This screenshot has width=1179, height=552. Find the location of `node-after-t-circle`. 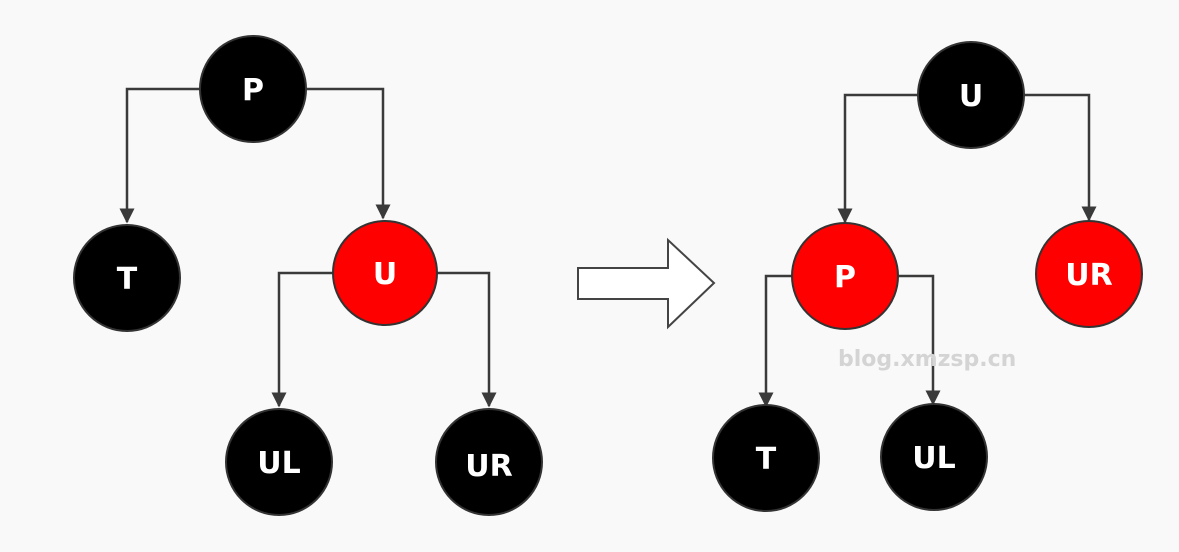

node-after-t-circle is located at coordinates (766, 458).